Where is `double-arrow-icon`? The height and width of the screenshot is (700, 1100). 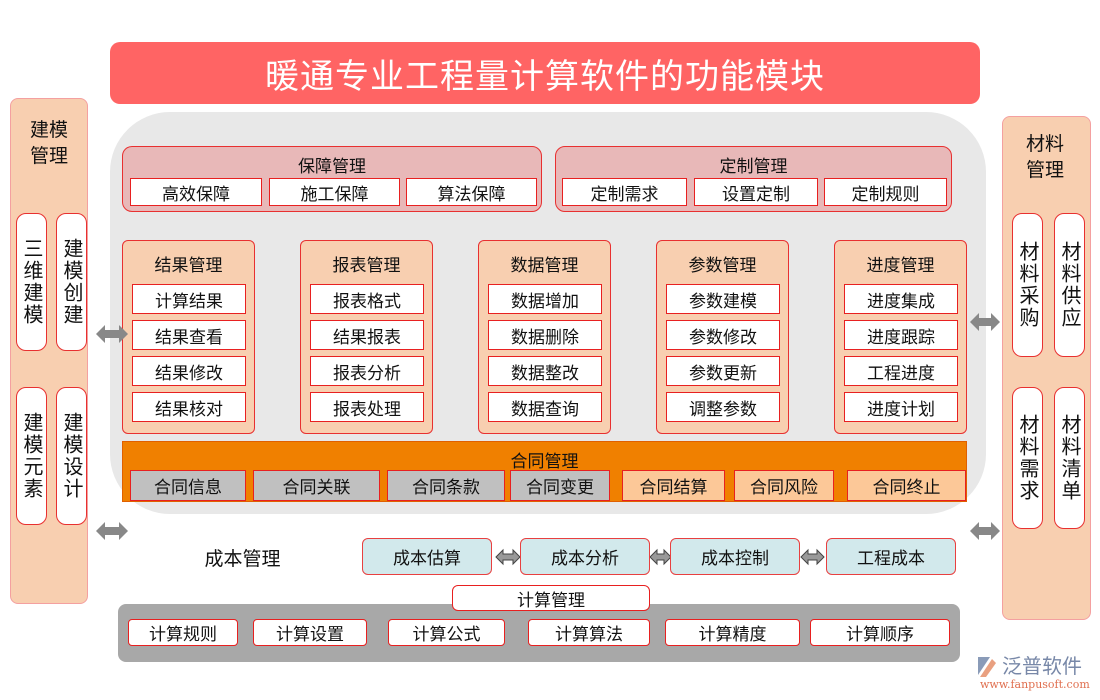 double-arrow-icon is located at coordinates (660, 557).